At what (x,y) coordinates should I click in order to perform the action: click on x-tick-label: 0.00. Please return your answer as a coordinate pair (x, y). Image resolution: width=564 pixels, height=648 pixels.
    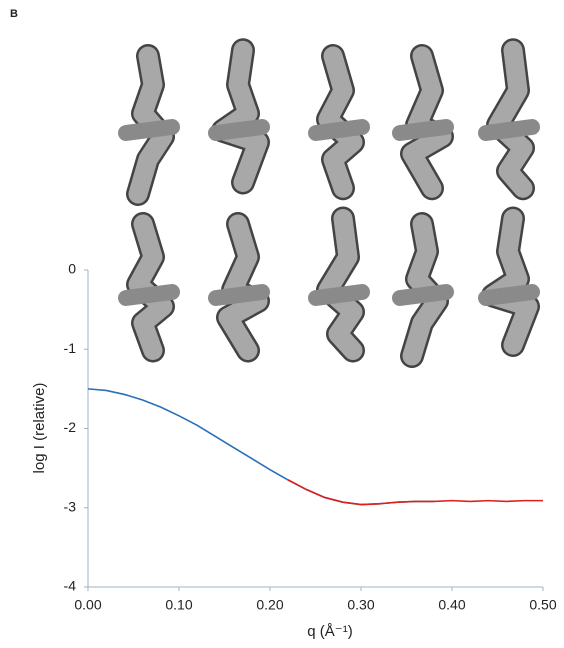
    Looking at the image, I should click on (87, 605).